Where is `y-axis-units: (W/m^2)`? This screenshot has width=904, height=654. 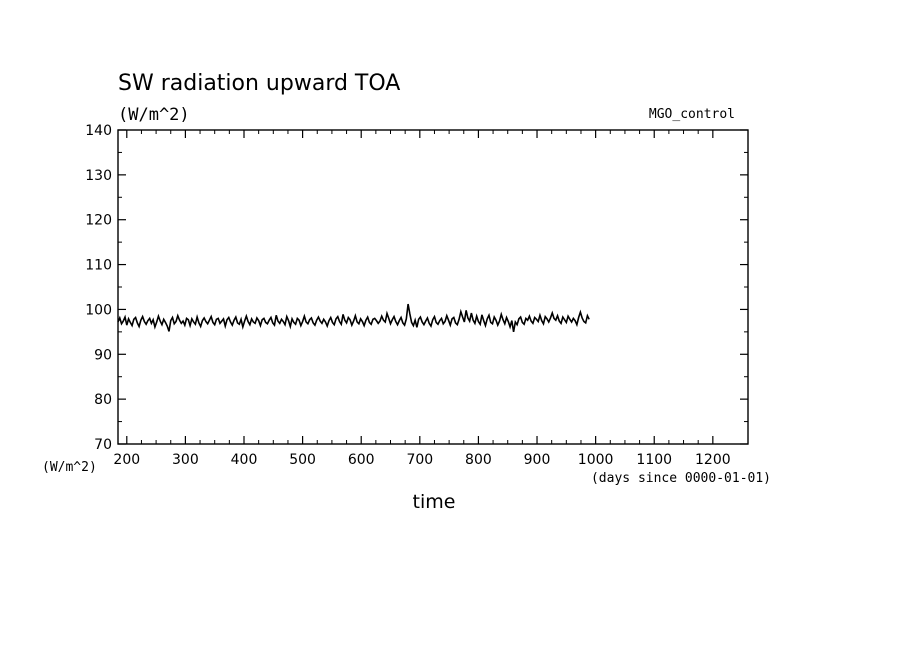
y-axis-units: (W/m^2) is located at coordinates (69, 467).